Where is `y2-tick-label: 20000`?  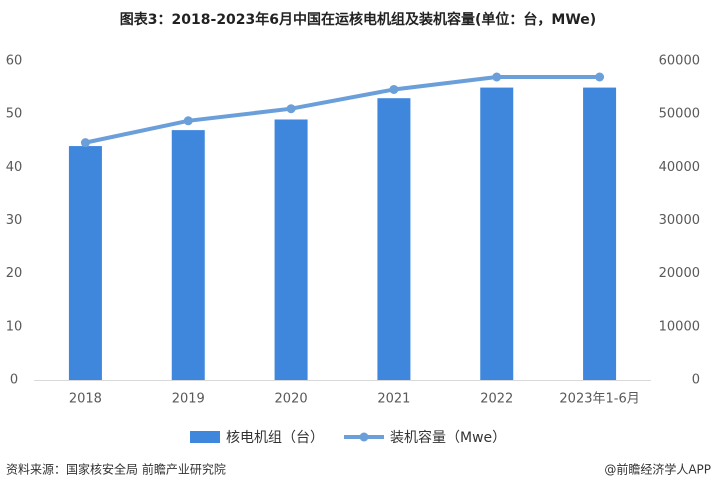 y2-tick-label: 20000 is located at coordinates (679, 273).